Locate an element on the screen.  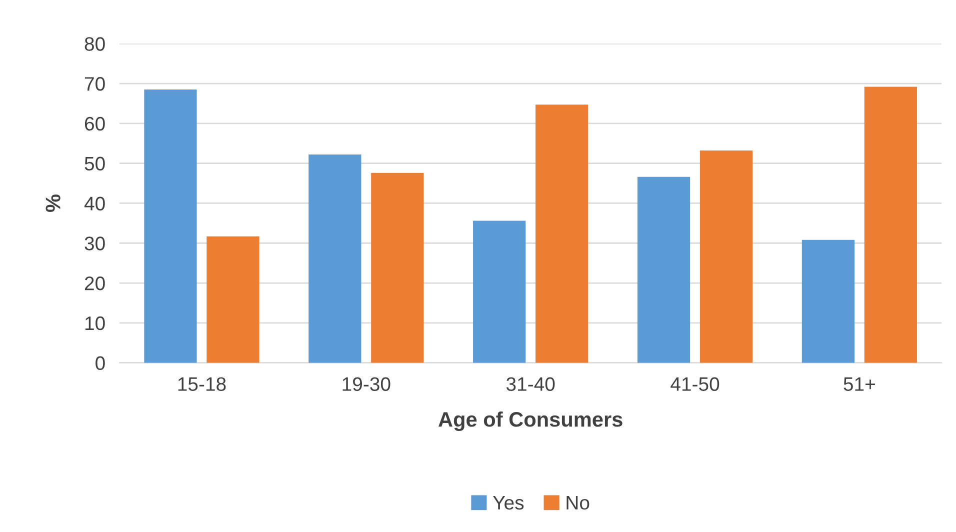
y-axis-title: % is located at coordinates (53, 203).